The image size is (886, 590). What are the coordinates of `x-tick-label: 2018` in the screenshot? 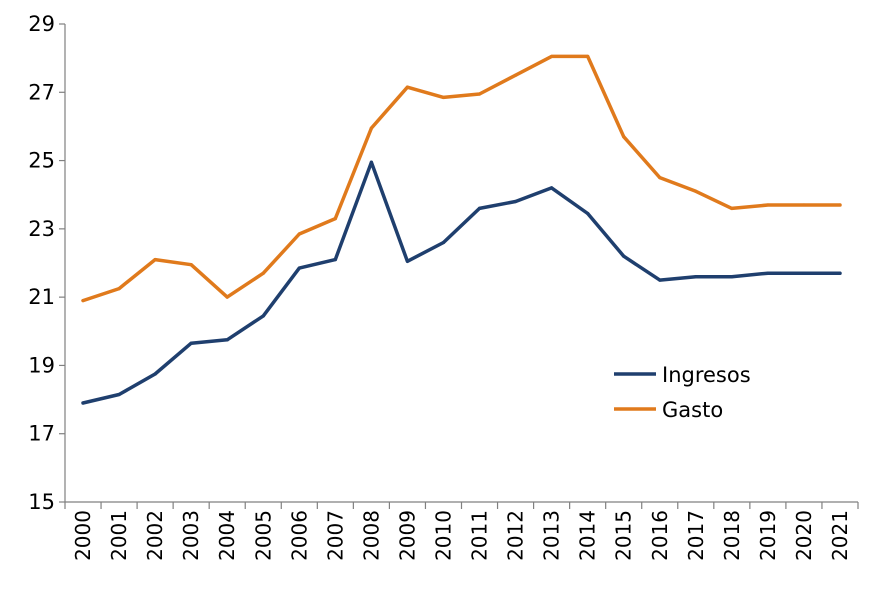 It's located at (732, 535).